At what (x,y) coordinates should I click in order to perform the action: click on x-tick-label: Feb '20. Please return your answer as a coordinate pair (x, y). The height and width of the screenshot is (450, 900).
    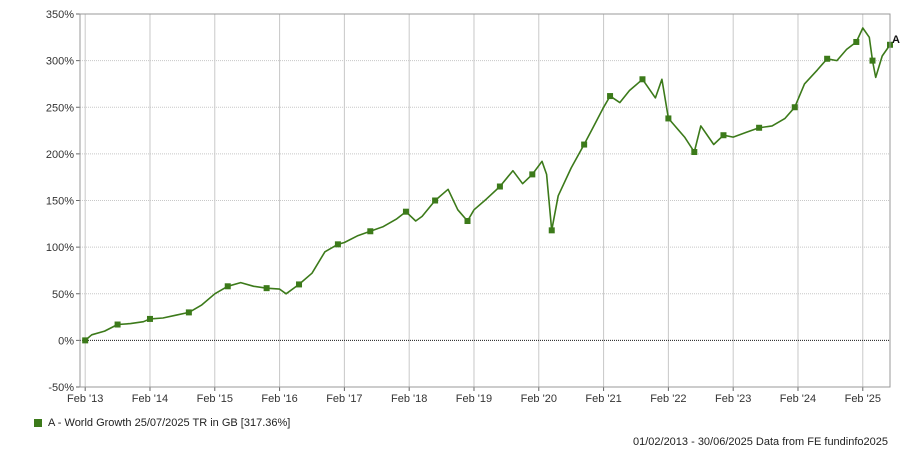
    Looking at the image, I should click on (539, 399).